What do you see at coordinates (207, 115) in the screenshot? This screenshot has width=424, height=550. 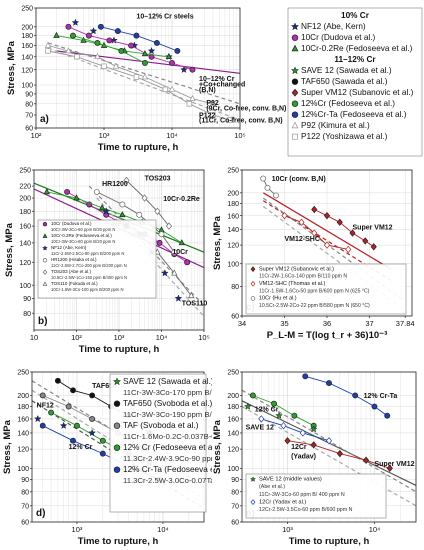 I see `annotation: P122` at bounding box center [207, 115].